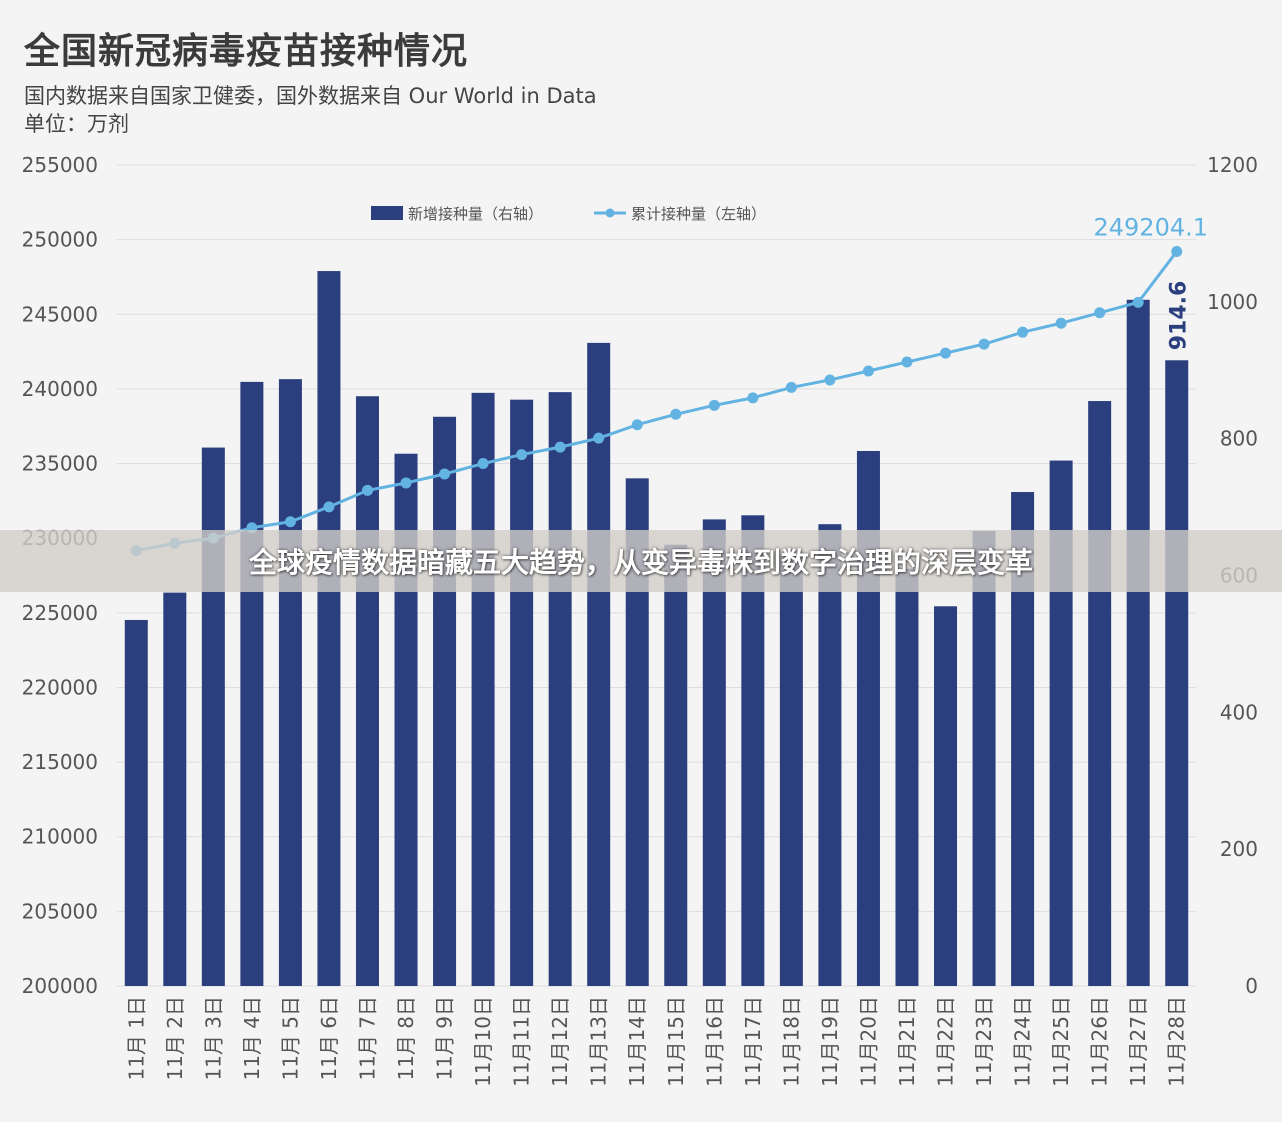 The width and height of the screenshot is (1282, 1122). I want to click on x-axis-tick-label: 11月27日, so click(1138, 1041).